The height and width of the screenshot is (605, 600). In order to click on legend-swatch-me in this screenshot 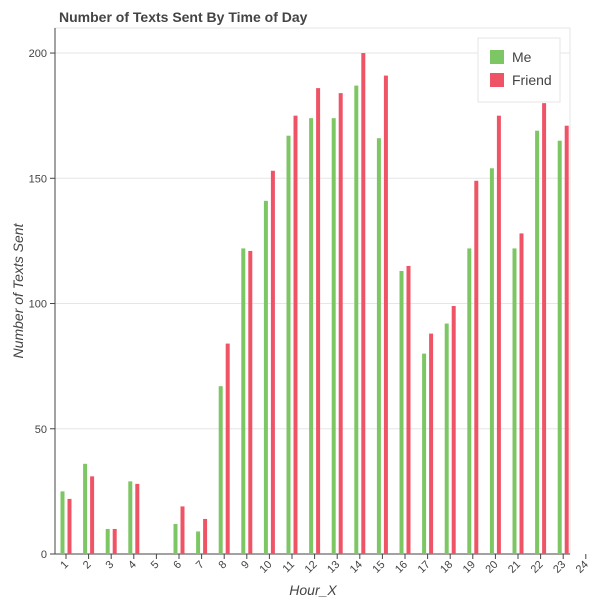, I will do `click(497, 57)`.